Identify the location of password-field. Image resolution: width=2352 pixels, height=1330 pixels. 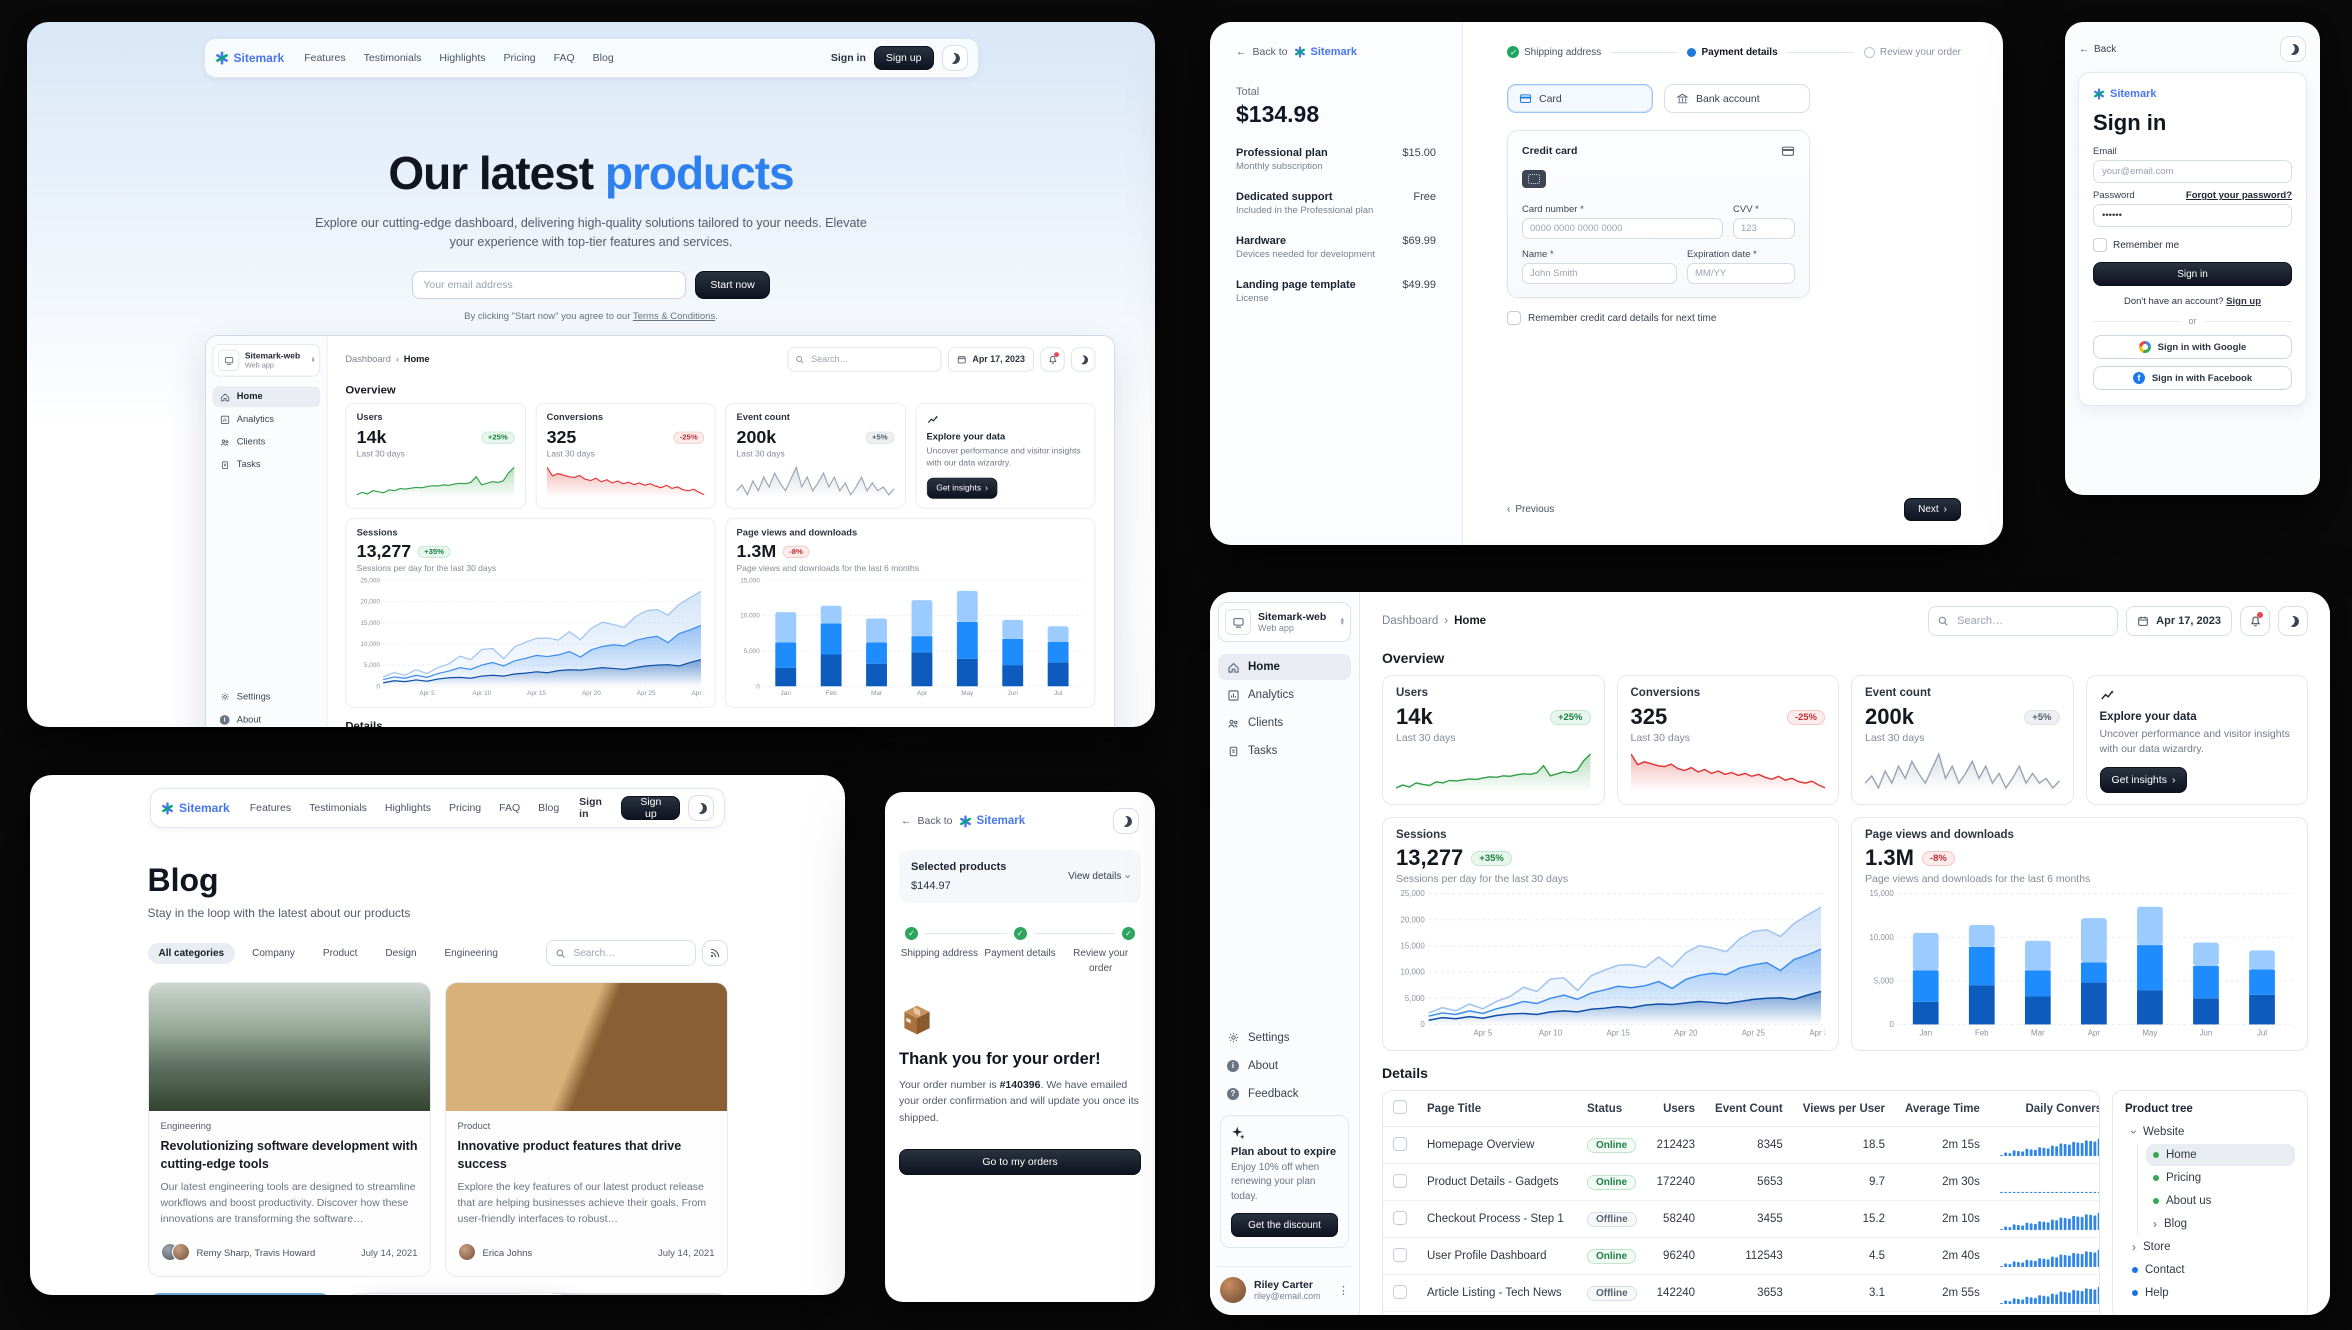
(2192, 215).